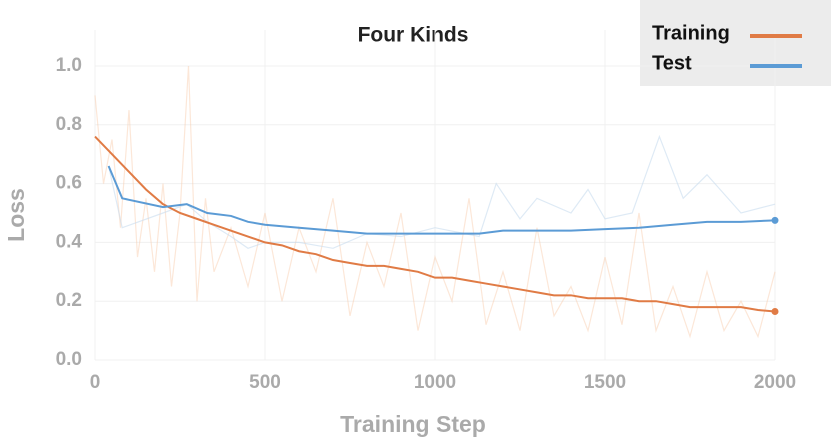 This screenshot has width=831, height=448. What do you see at coordinates (413, 35) in the screenshot?
I see `chart-title: Four Kinds` at bounding box center [413, 35].